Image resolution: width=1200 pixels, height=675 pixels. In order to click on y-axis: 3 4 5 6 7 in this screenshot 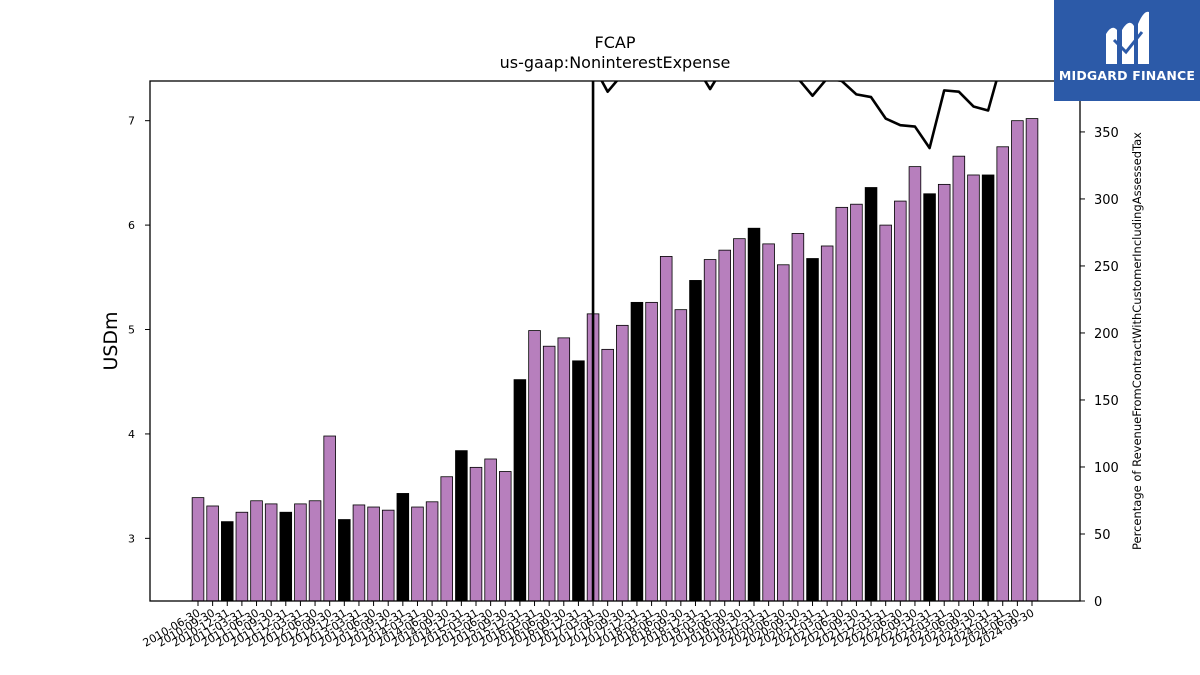, I will do `click(139, 330)`.